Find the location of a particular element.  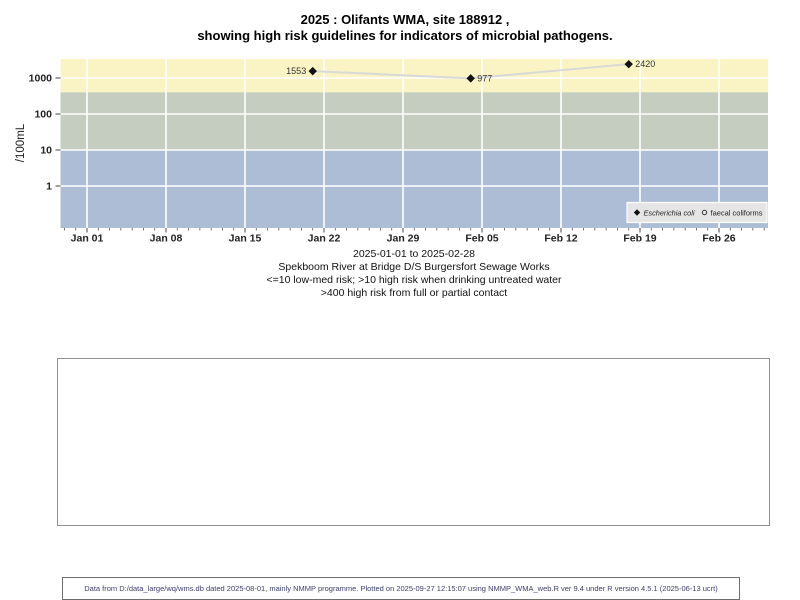

chart-title-line1: 2025 : Olifants WMA, site 188912 , is located at coordinates (405, 19).